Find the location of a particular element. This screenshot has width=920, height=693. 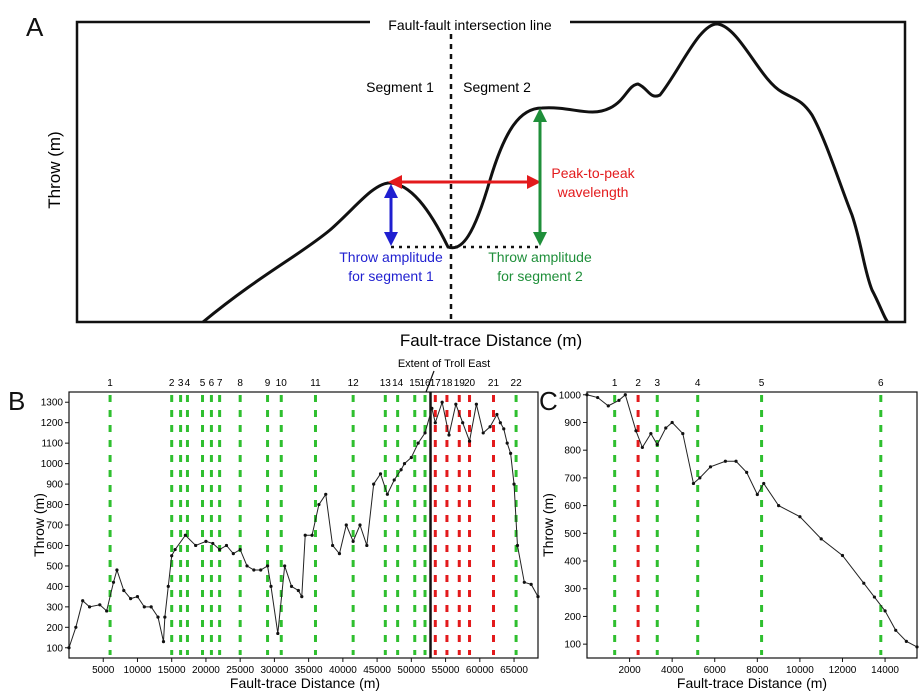

chart-b-marker-label: 6 is located at coordinates (212, 383).